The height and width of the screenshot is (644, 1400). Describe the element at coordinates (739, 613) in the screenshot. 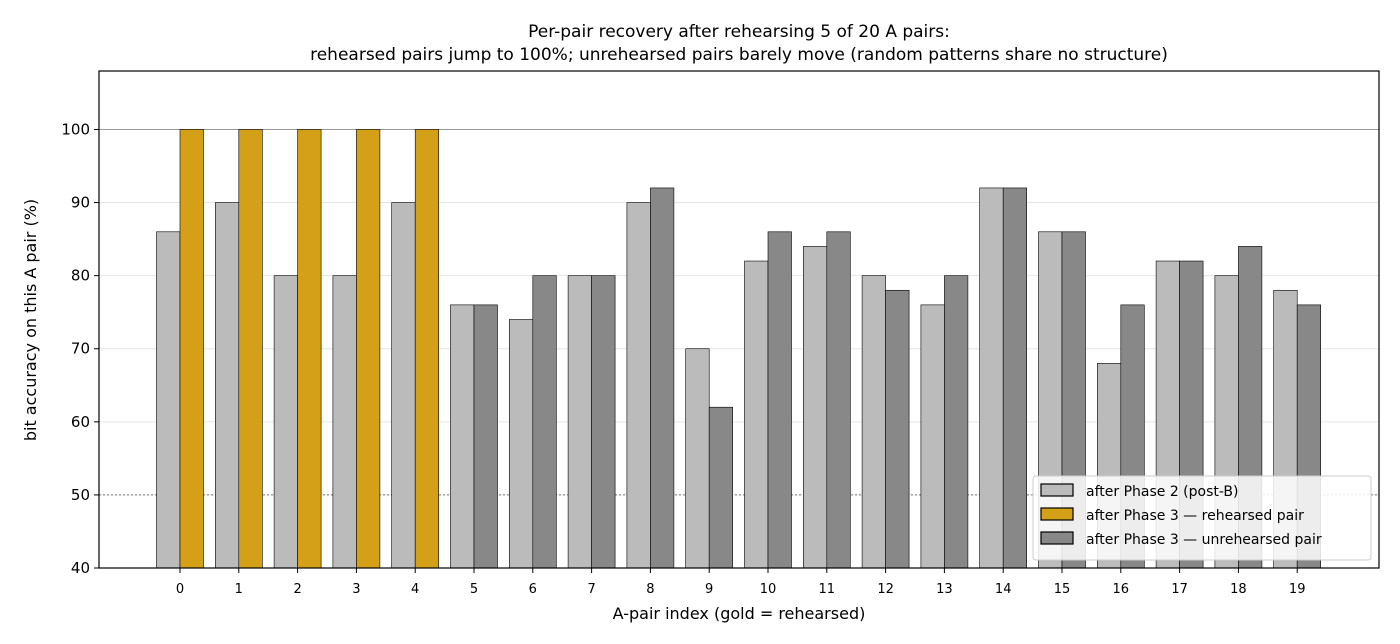

I see `x-axis-label: A-pair index (gold = rehearsed)` at that location.